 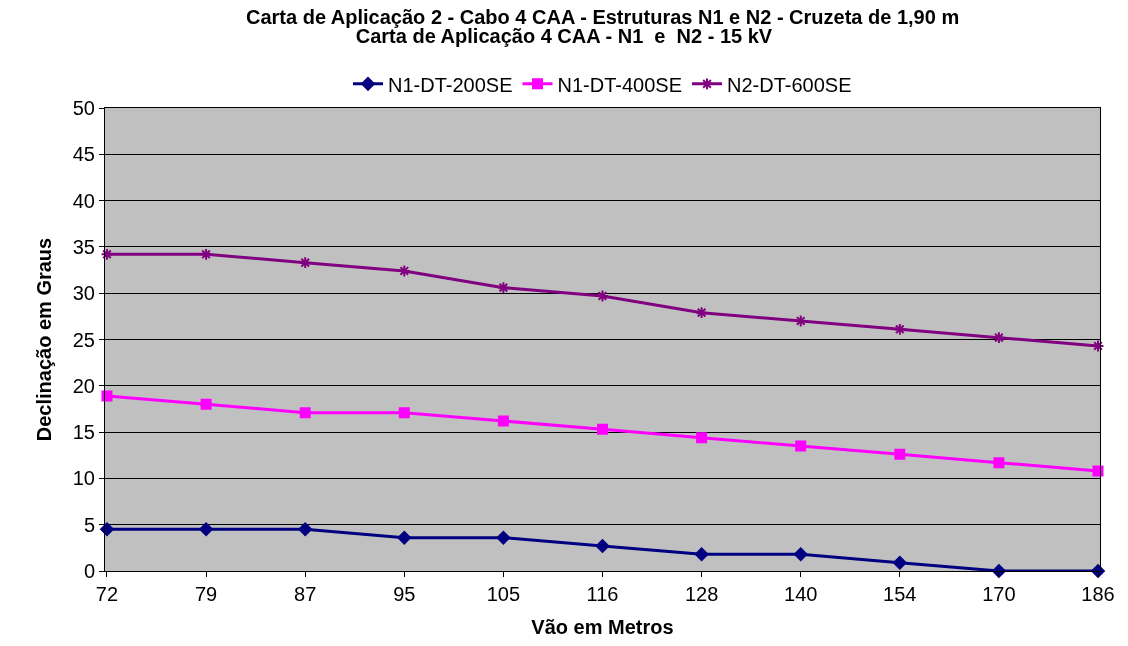 What do you see at coordinates (619, 84) in the screenshot?
I see `legend-label: N1-DT-400SE` at bounding box center [619, 84].